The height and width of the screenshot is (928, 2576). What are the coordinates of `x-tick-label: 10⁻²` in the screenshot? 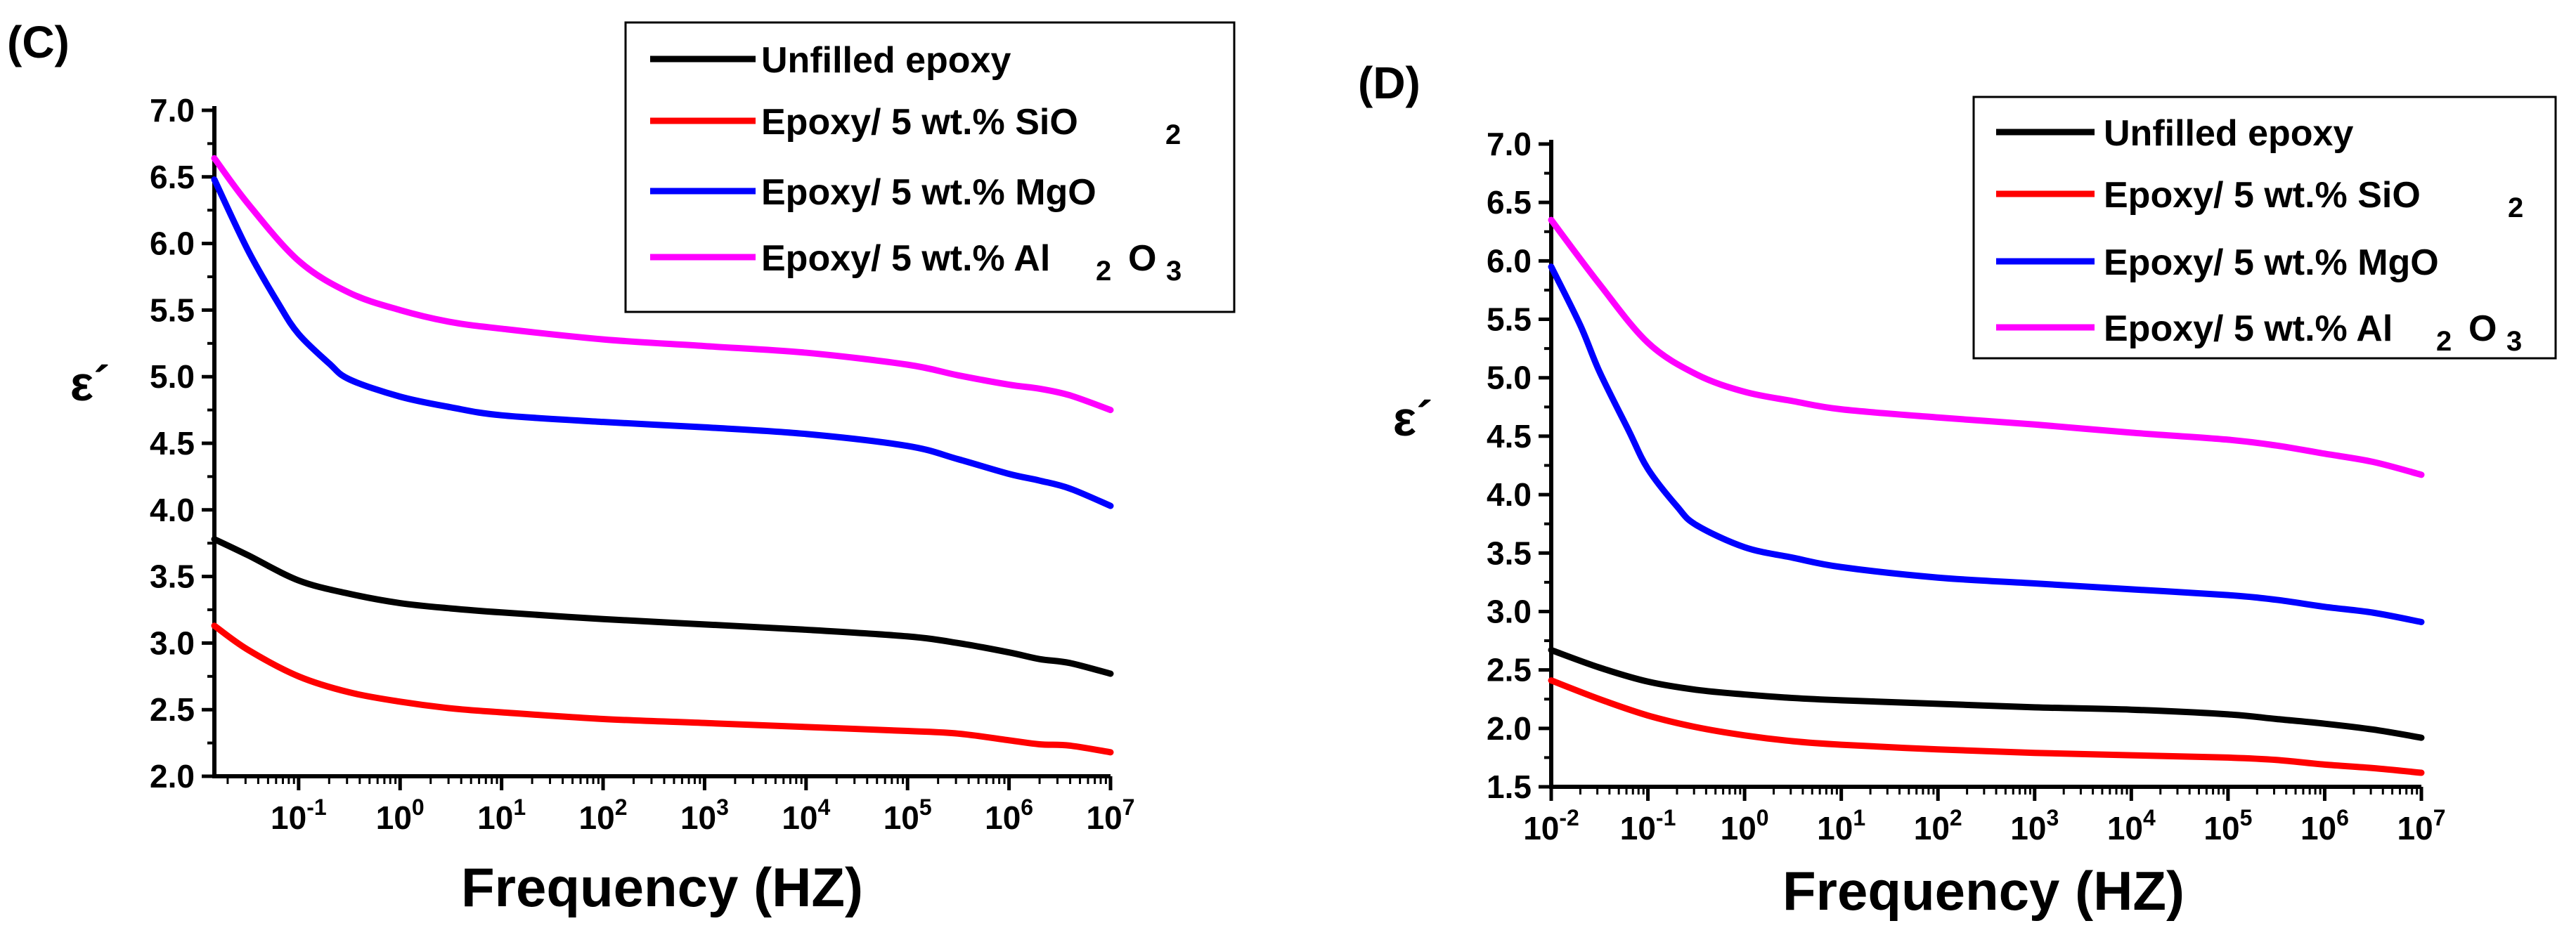 It's located at (1551, 826).